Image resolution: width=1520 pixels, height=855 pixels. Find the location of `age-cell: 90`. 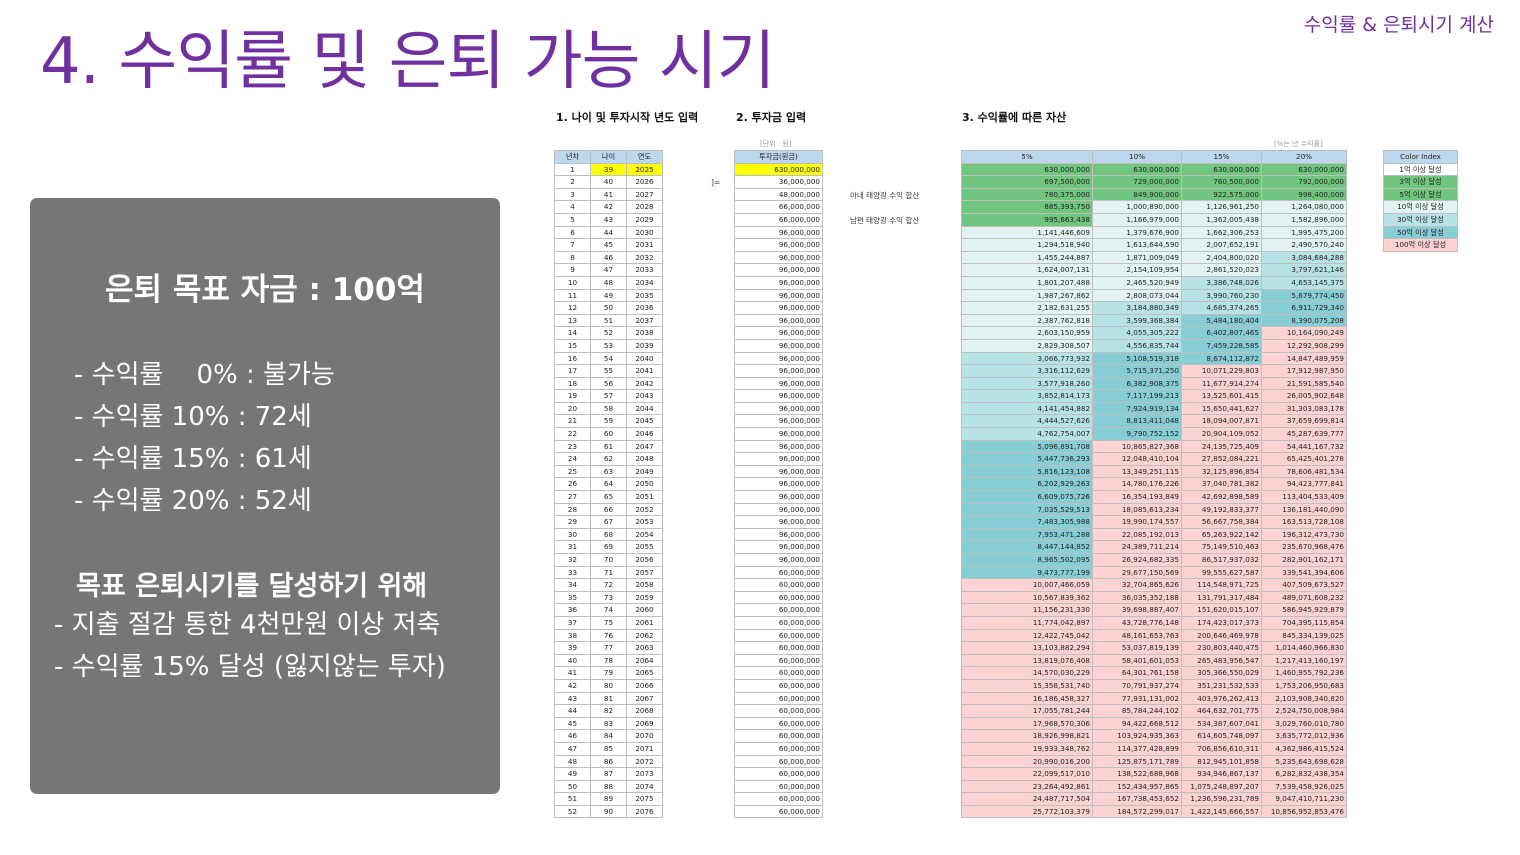

age-cell: 90 is located at coordinates (608, 811).